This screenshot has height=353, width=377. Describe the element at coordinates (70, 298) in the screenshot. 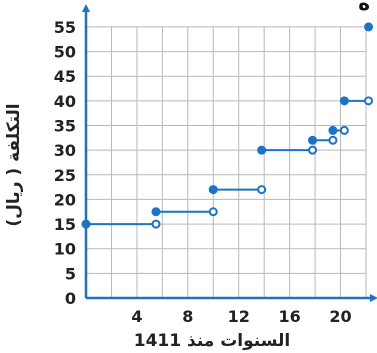

I see `y-tick-label: 0` at that location.